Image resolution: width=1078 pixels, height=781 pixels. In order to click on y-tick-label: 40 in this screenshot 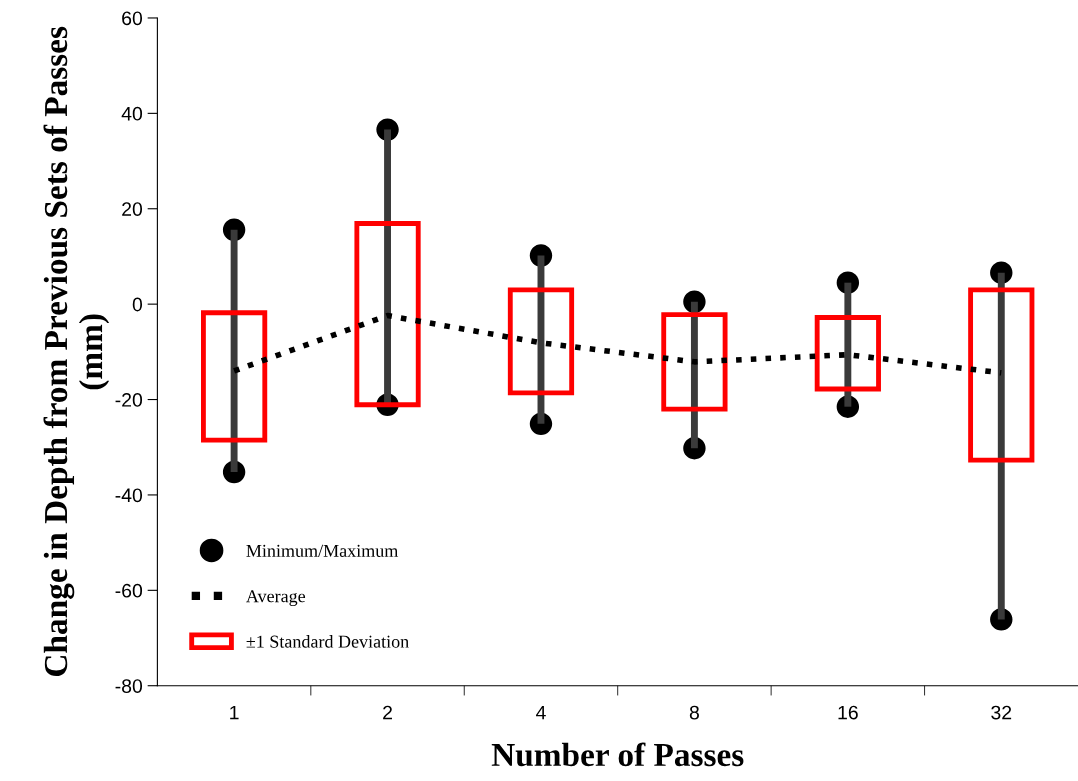, I will do `click(132, 113)`.